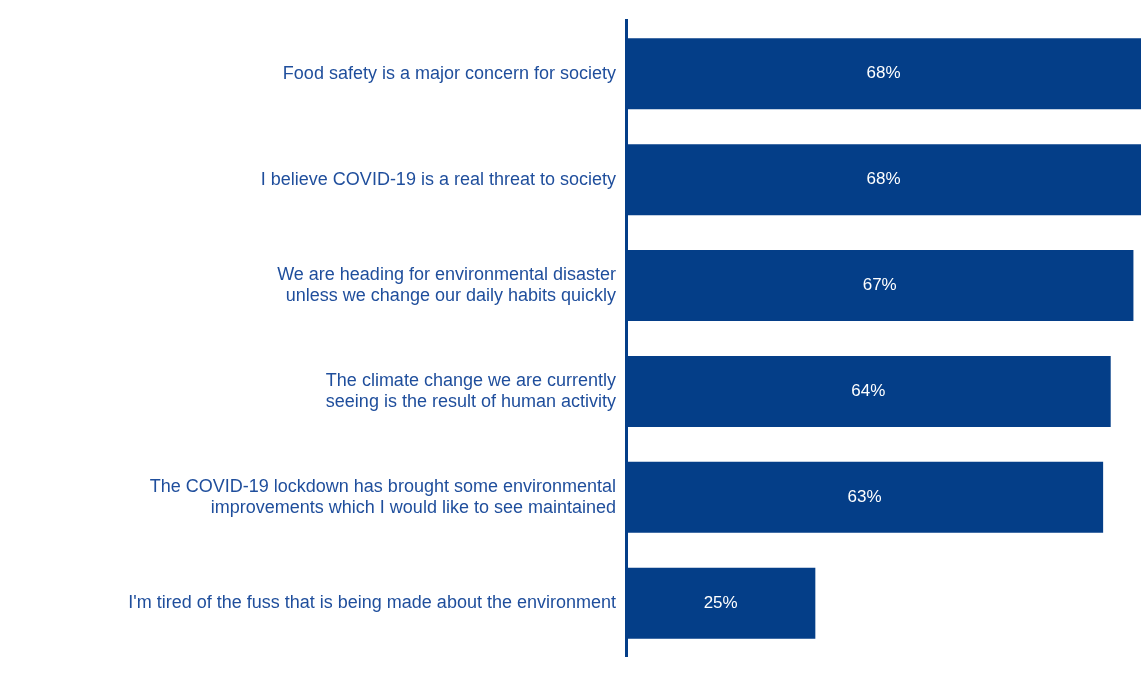 The image size is (1141, 677). I want to click on data-label: 63%, so click(864, 497).